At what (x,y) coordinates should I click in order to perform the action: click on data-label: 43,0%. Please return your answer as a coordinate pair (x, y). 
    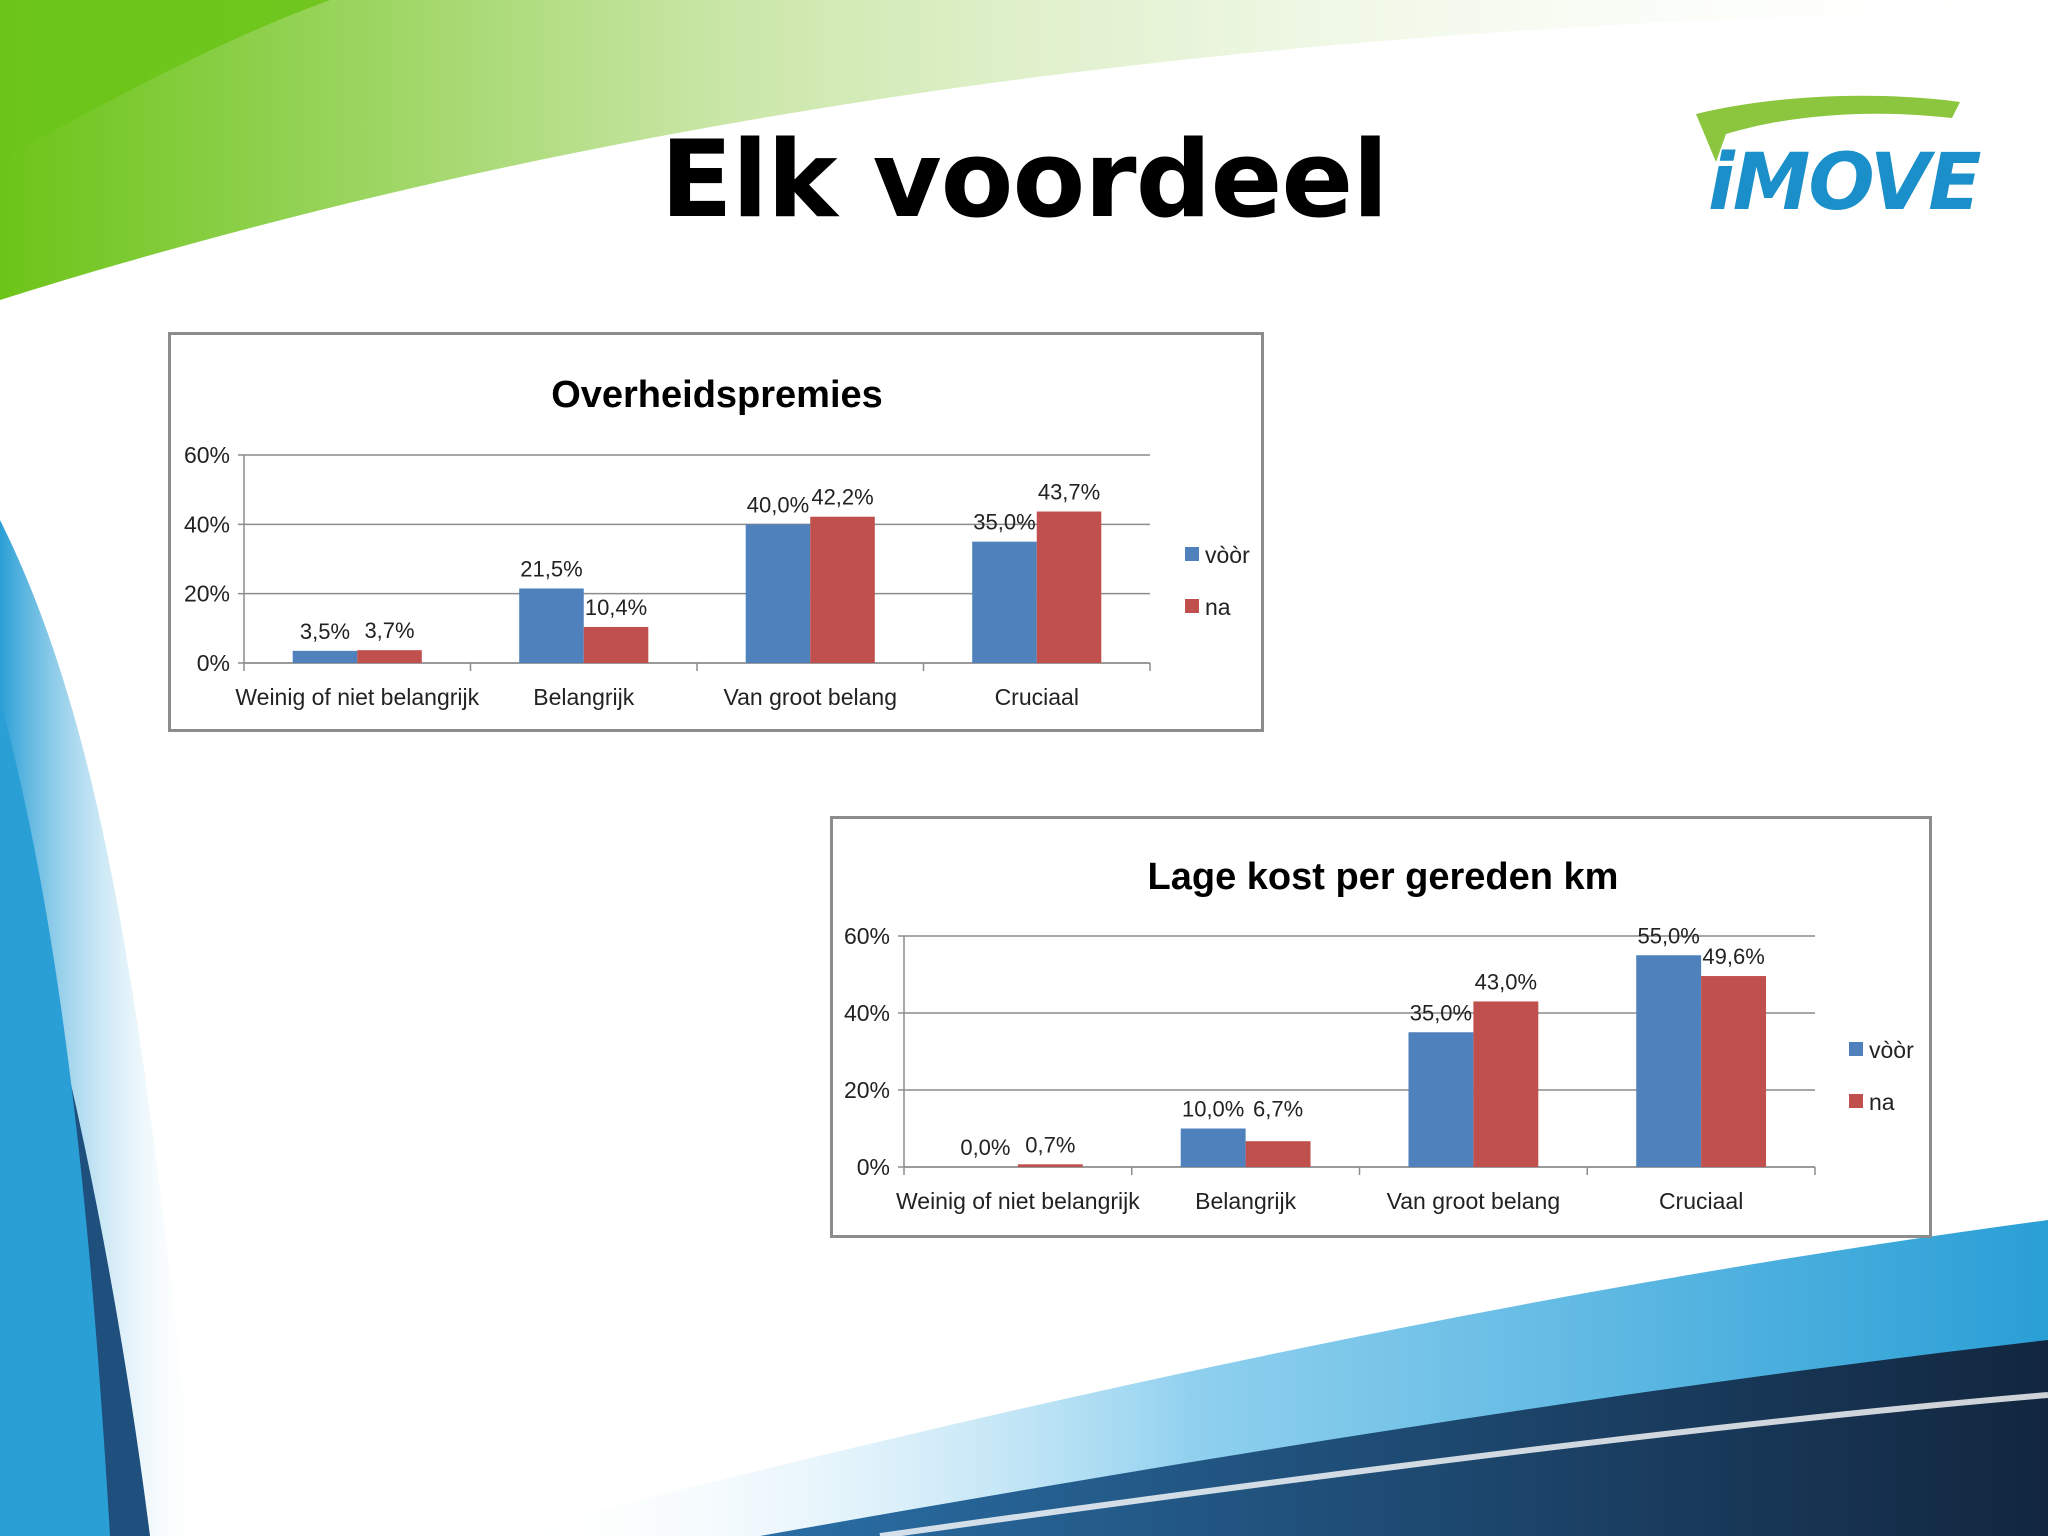
    Looking at the image, I should click on (1506, 981).